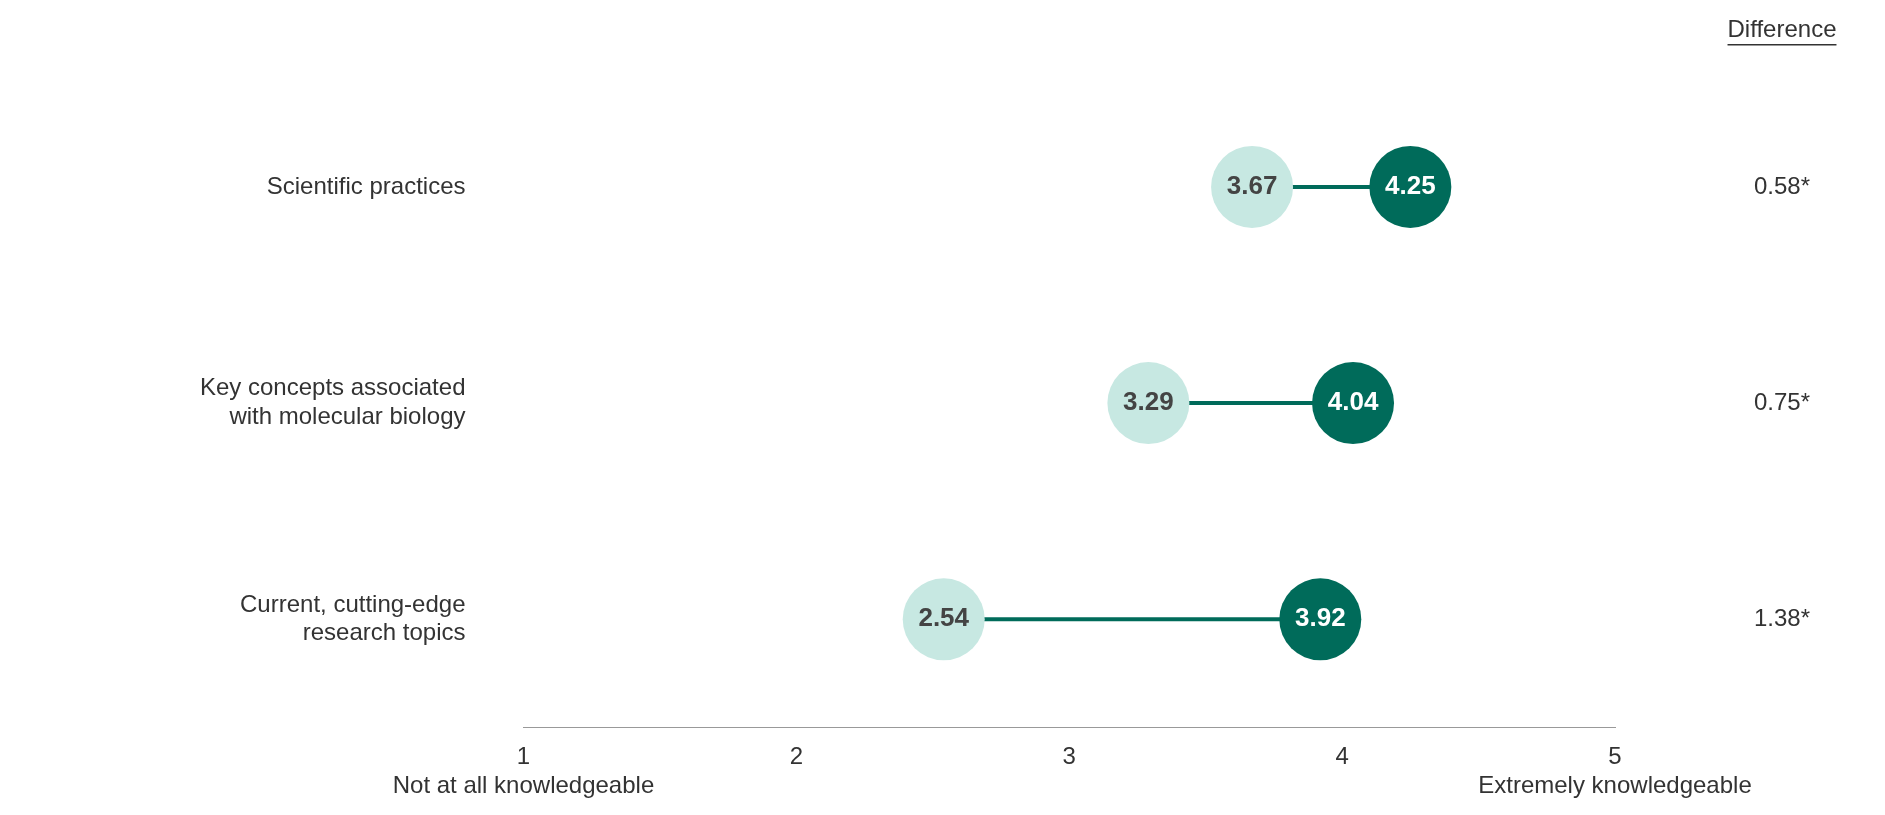 The height and width of the screenshot is (815, 1885). I want to click on text: 0.75*, so click(1782, 401).